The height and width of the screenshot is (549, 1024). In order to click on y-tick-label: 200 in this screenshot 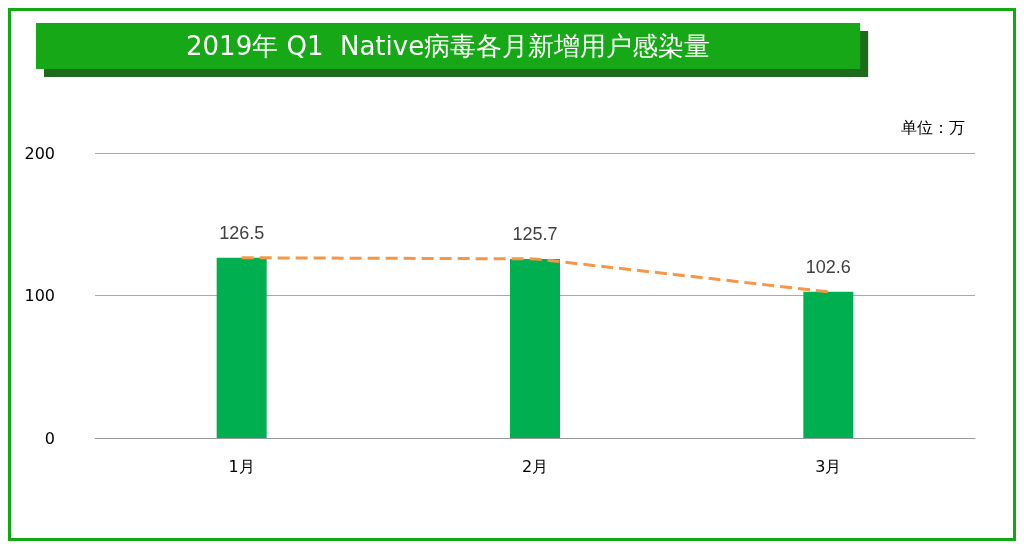, I will do `click(39, 153)`.